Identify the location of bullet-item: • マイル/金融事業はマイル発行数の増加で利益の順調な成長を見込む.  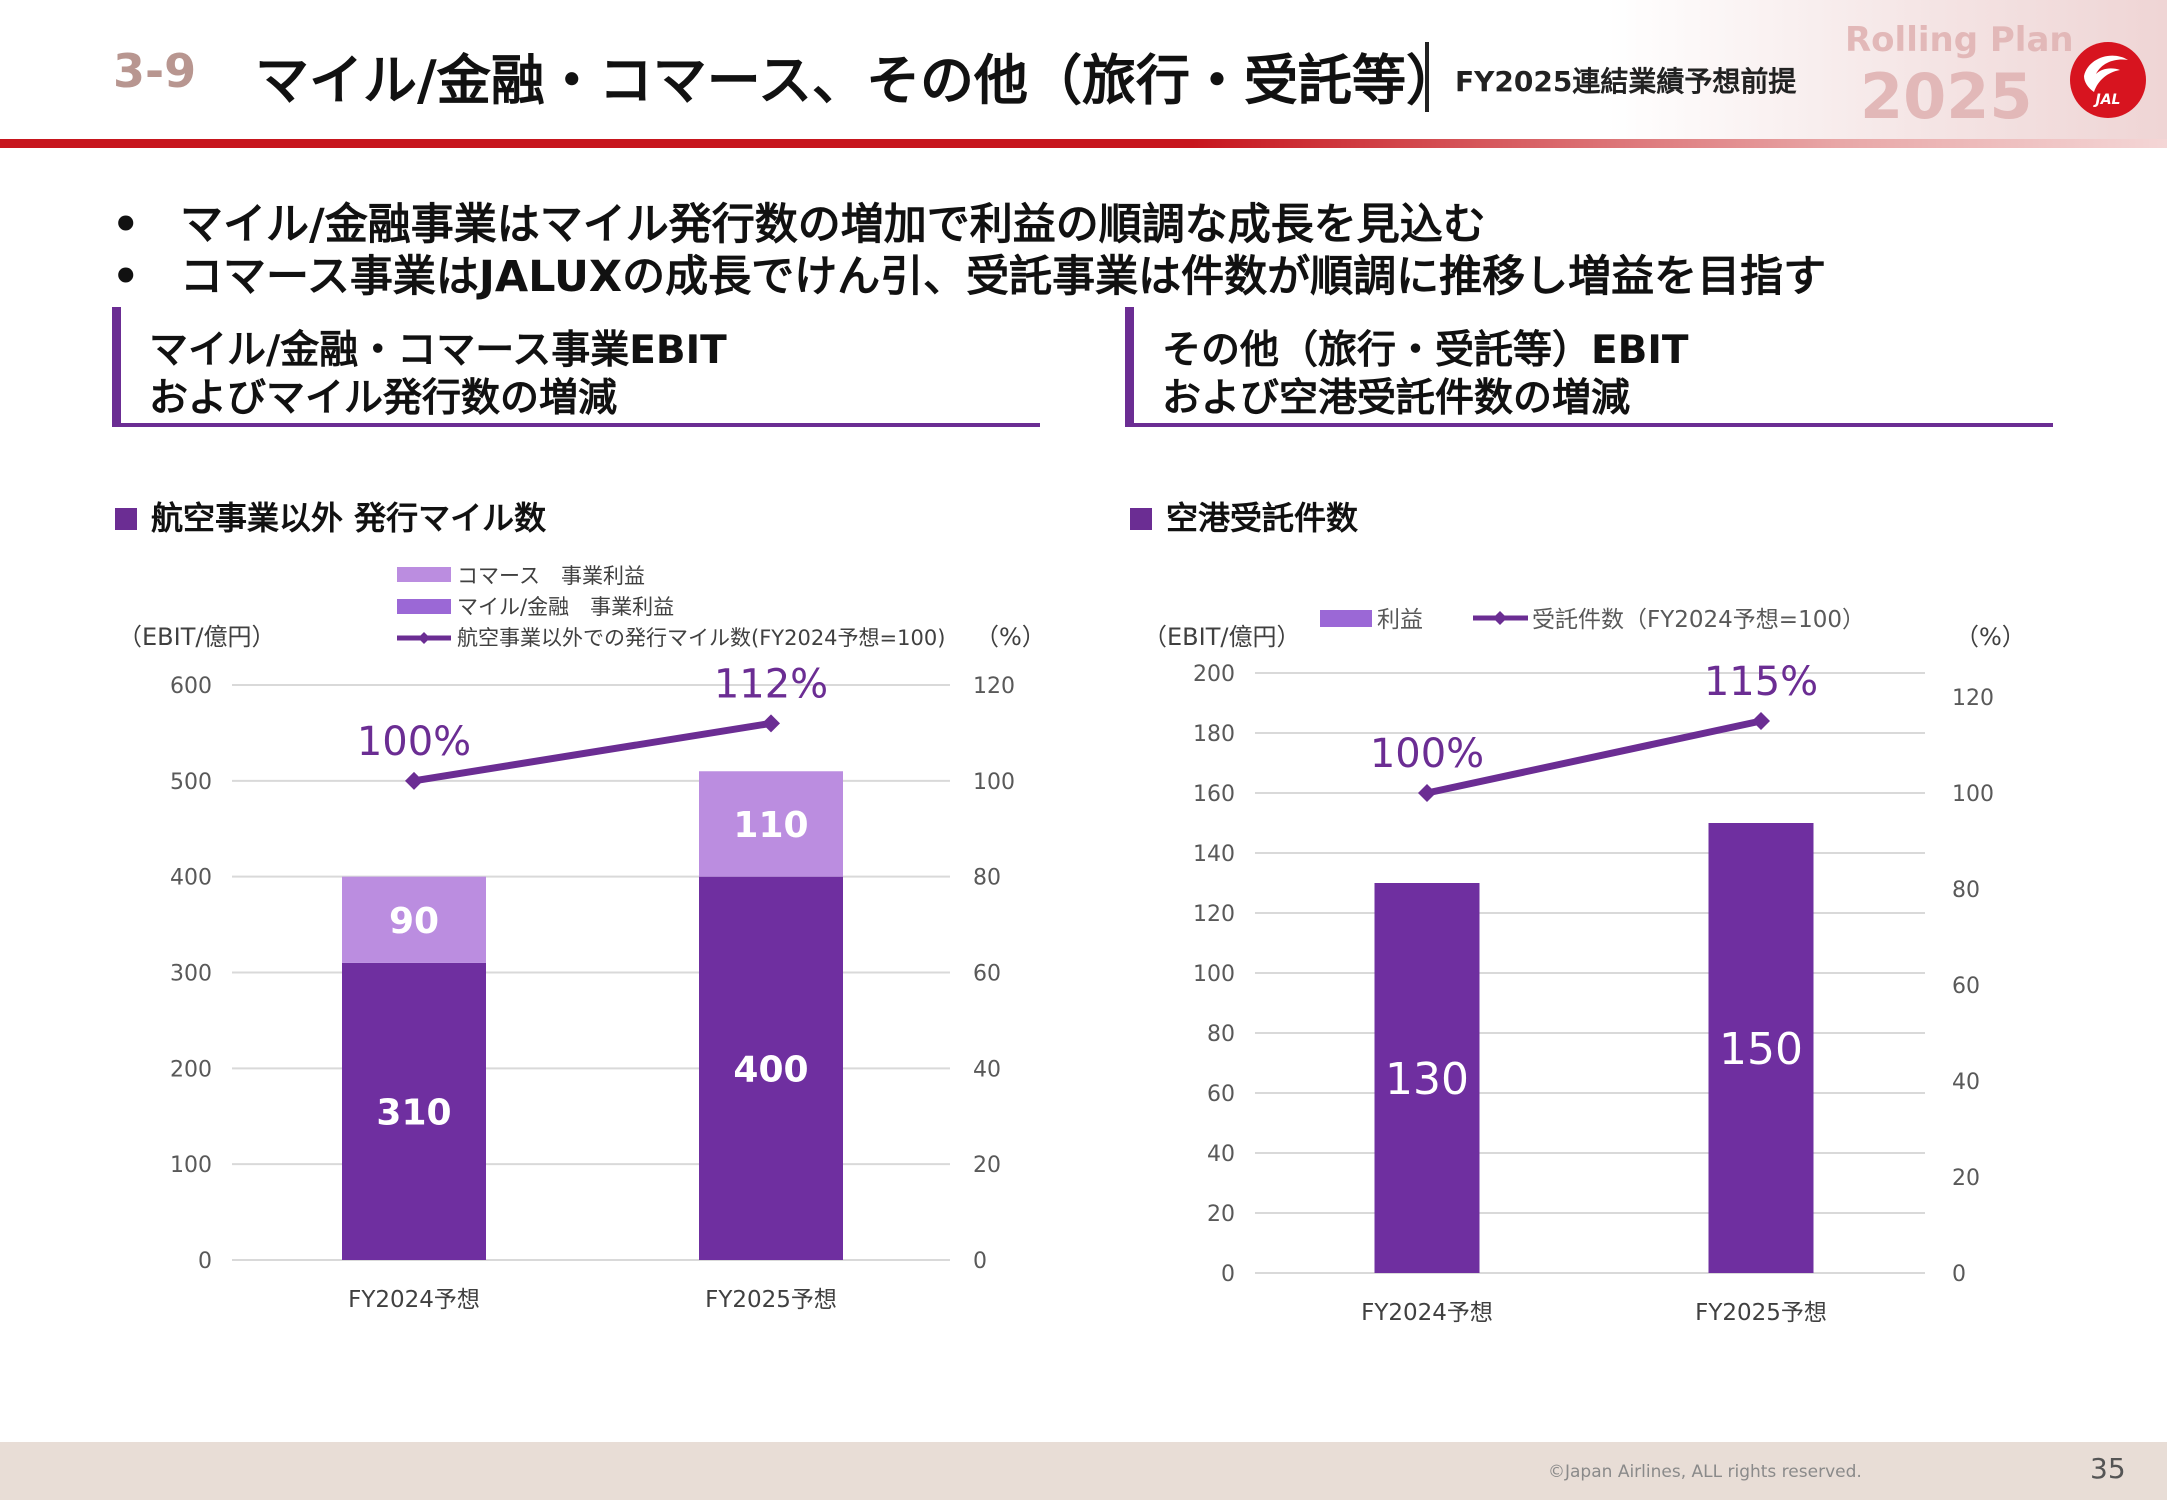
(799, 221).